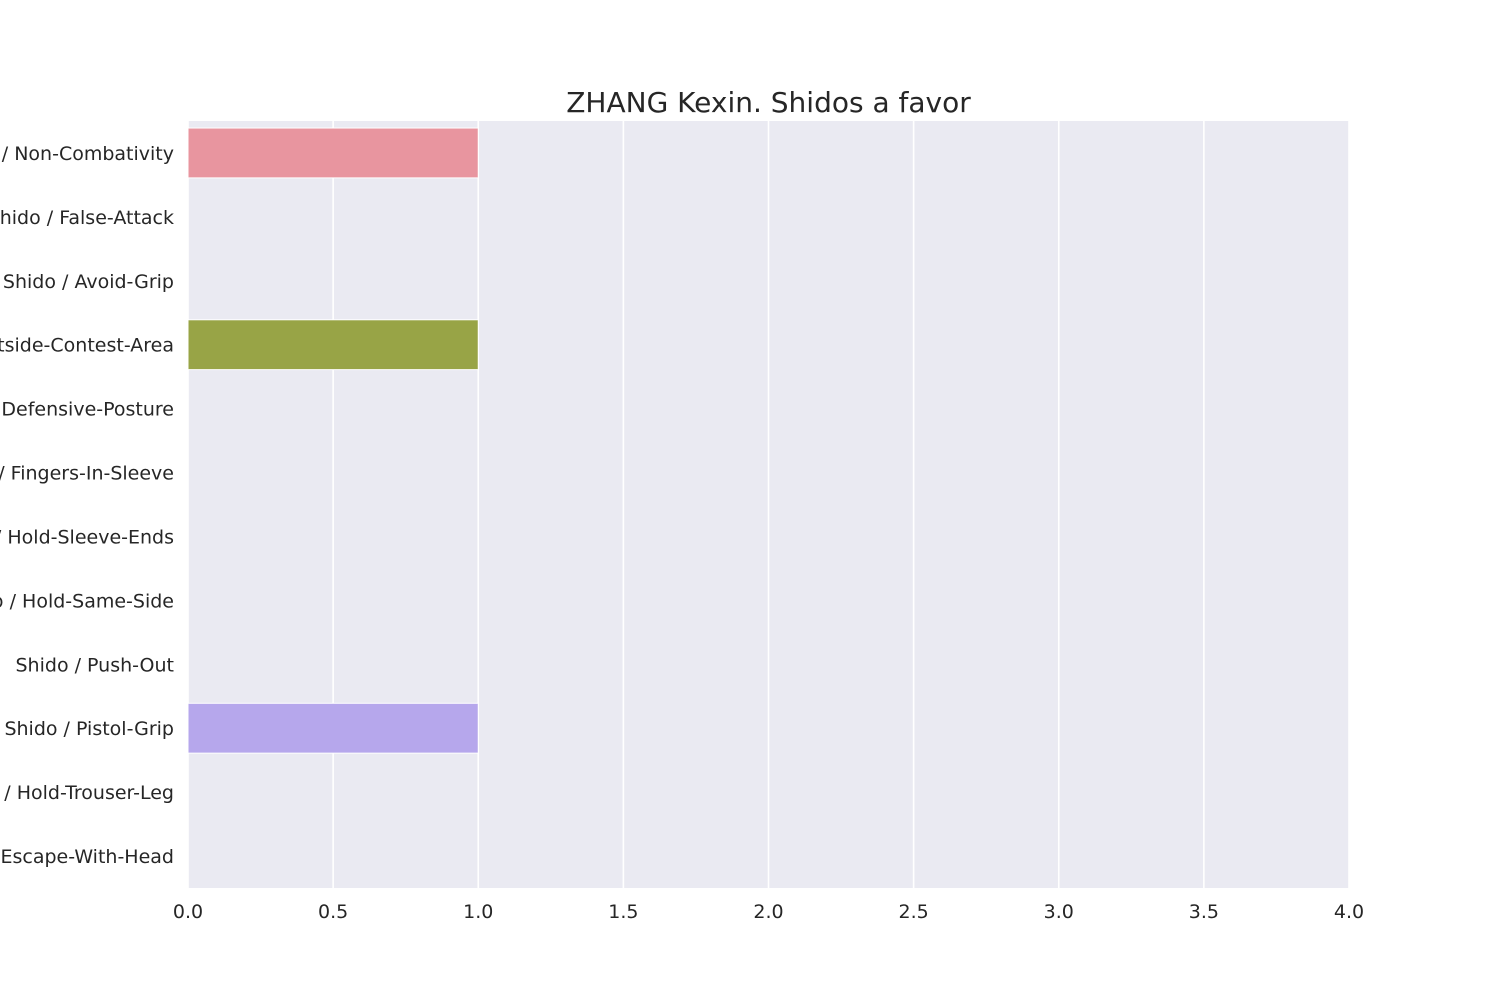 This screenshot has height=1000, width=1500. What do you see at coordinates (87, 537) in the screenshot?
I see `y-tick-label: Shido / Hold-Sleeve-Ends` at bounding box center [87, 537].